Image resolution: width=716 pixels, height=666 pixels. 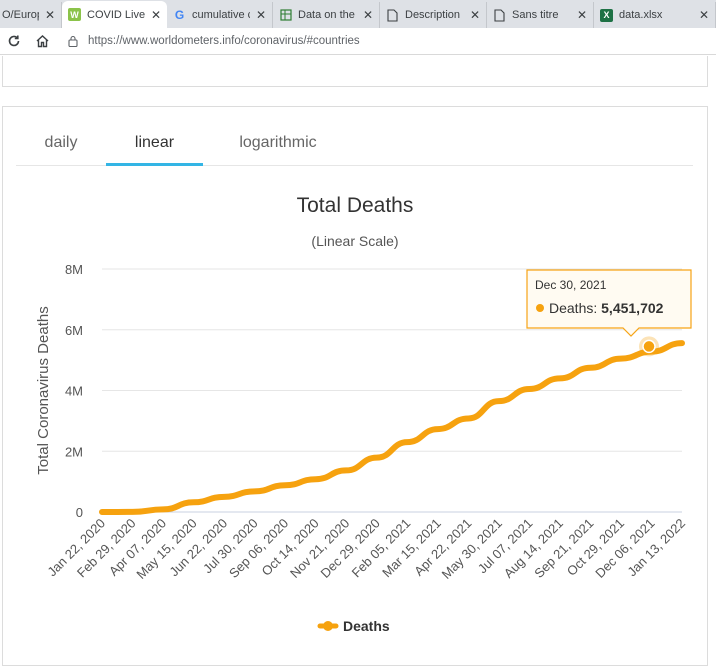 What do you see at coordinates (649, 346) in the screenshot?
I see `hover-point` at bounding box center [649, 346].